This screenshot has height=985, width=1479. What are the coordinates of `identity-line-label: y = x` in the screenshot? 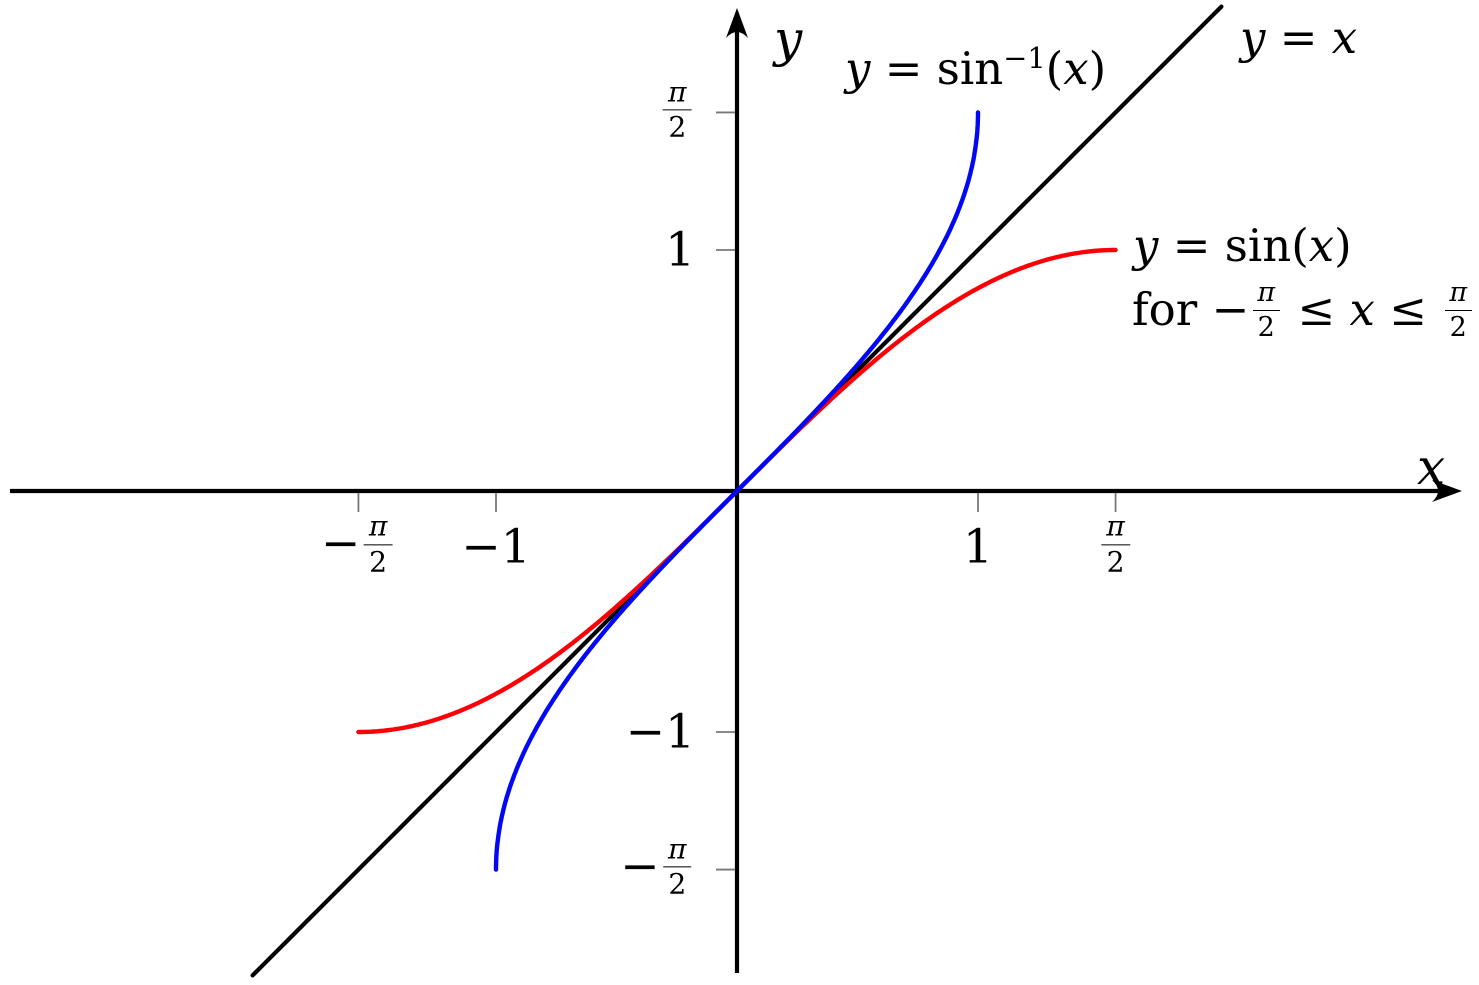 It's located at (1299, 37).